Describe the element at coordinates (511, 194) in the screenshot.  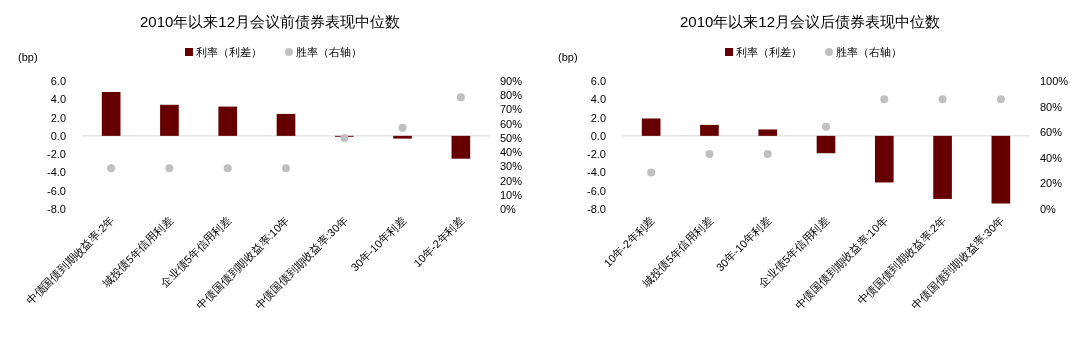
I see `y2-tick-label: 10%` at that location.